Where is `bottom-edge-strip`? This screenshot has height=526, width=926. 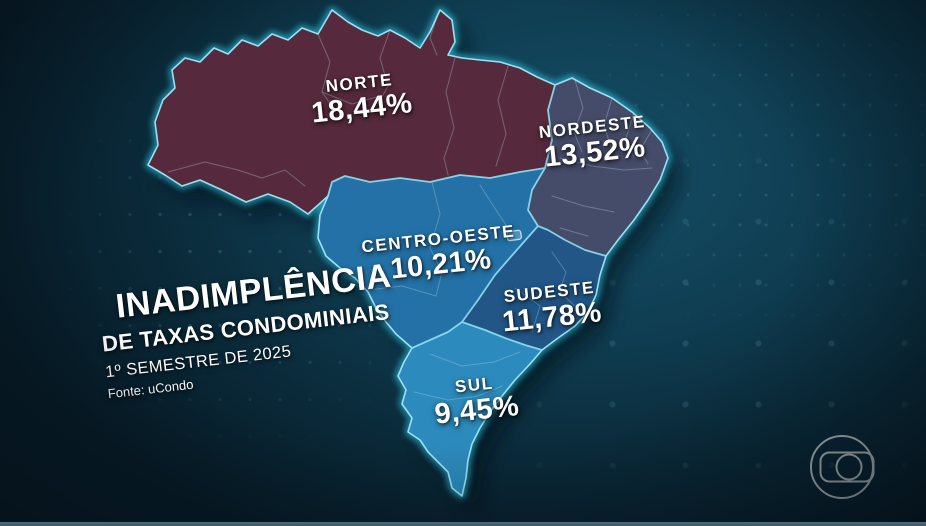 bottom-edge-strip is located at coordinates (463, 524).